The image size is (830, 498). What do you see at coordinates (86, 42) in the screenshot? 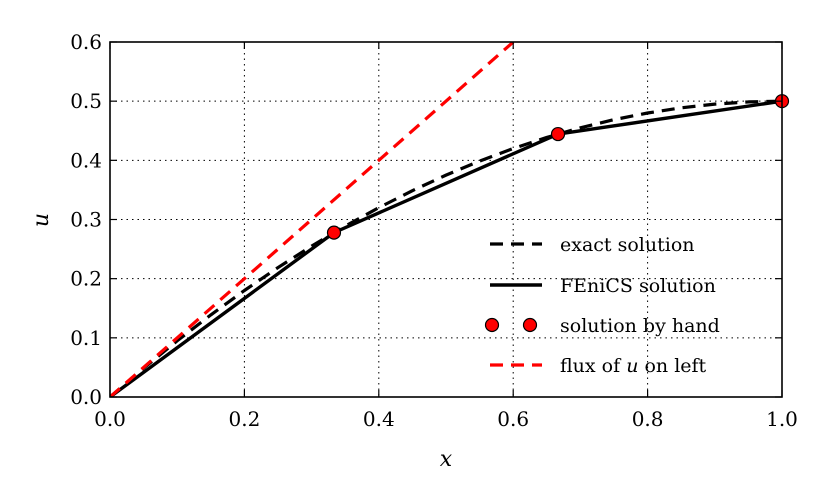
I see `y-tick-label: 0.6` at bounding box center [86, 42].